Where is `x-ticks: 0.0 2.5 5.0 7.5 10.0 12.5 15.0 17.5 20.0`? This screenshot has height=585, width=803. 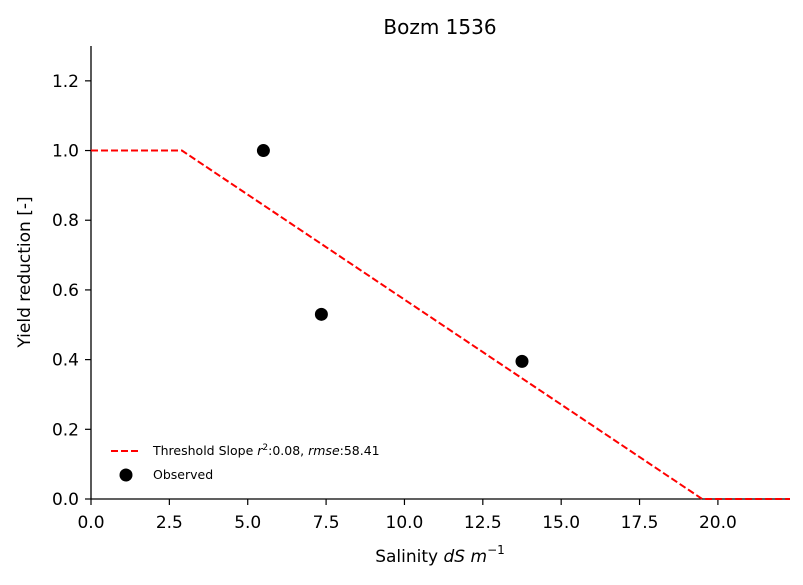
x-ticks: 0.0 2.5 5.0 7.5 10.0 12.5 15.0 17.5 20.0 is located at coordinates (407, 516).